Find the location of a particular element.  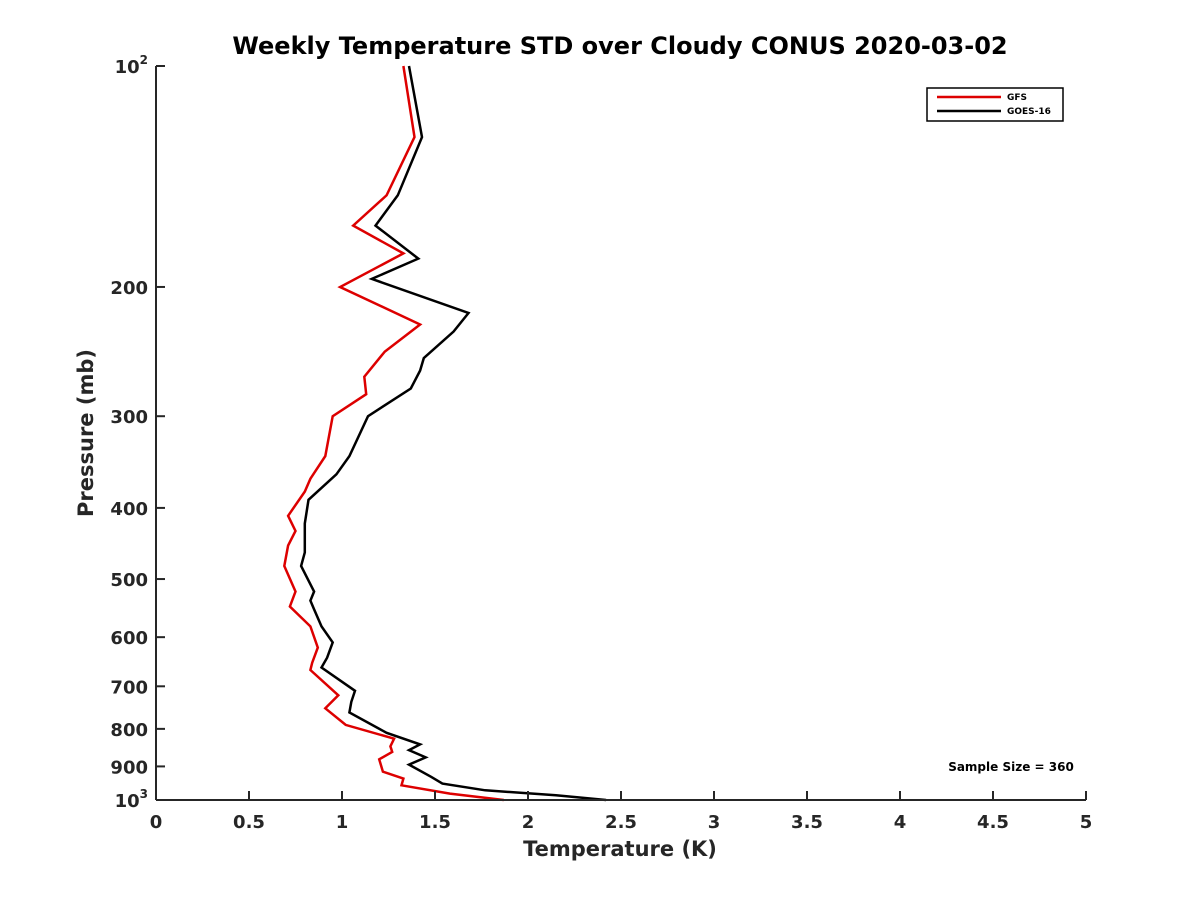

x-tick-label: 4 is located at coordinates (900, 822).